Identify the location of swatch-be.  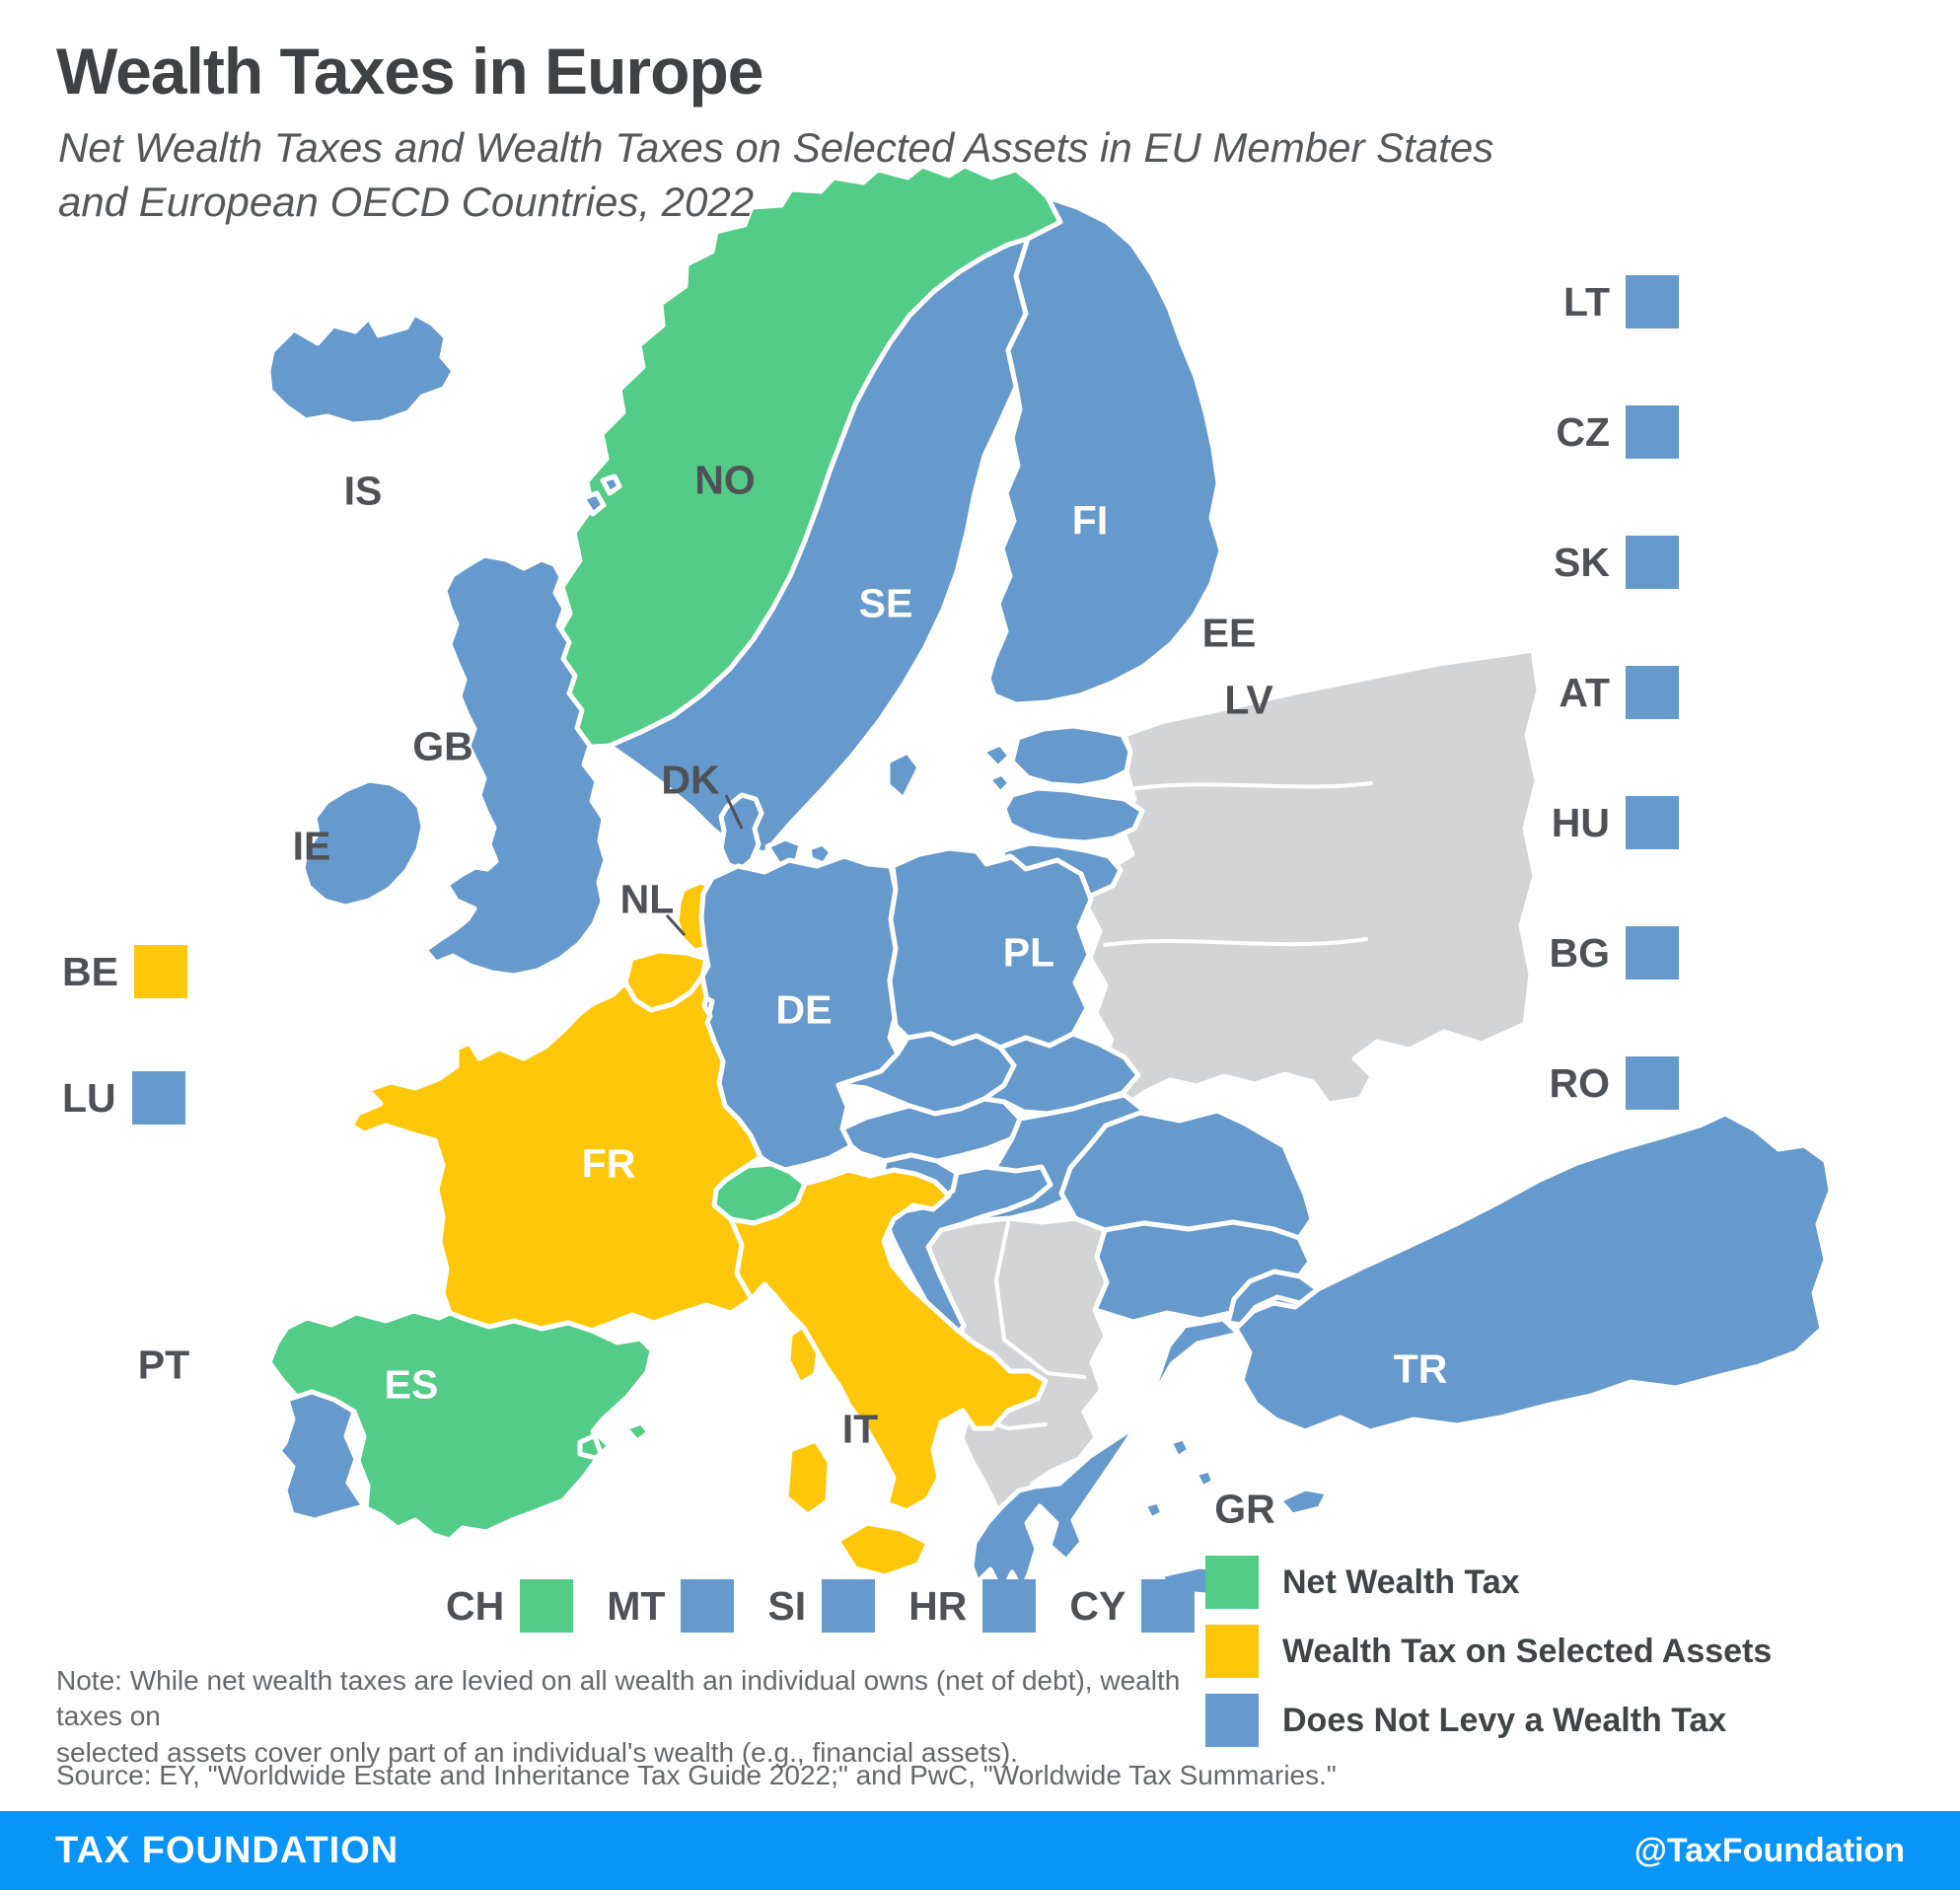
(160, 972).